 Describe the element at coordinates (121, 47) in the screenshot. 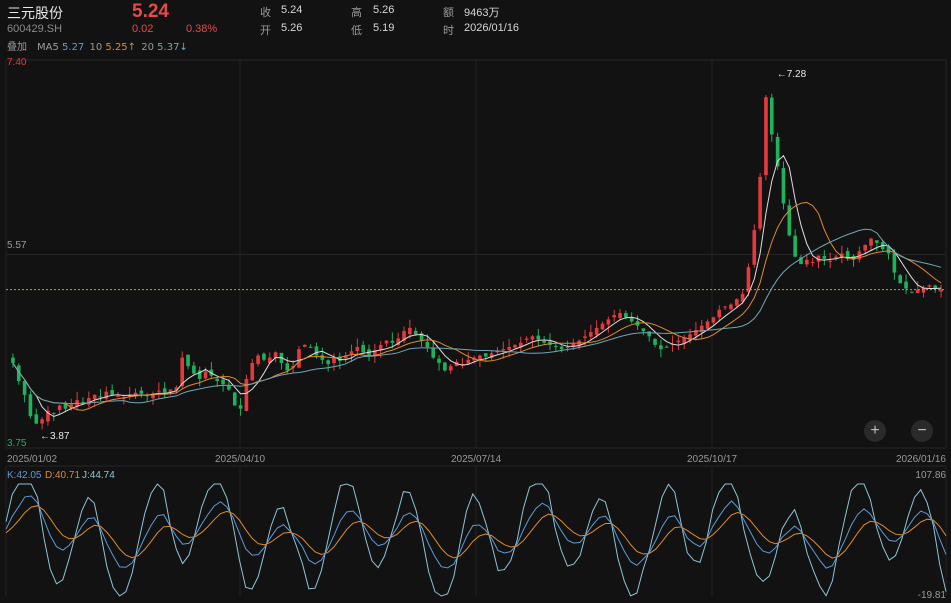

I see `ma10-value: 5.25↑` at that location.